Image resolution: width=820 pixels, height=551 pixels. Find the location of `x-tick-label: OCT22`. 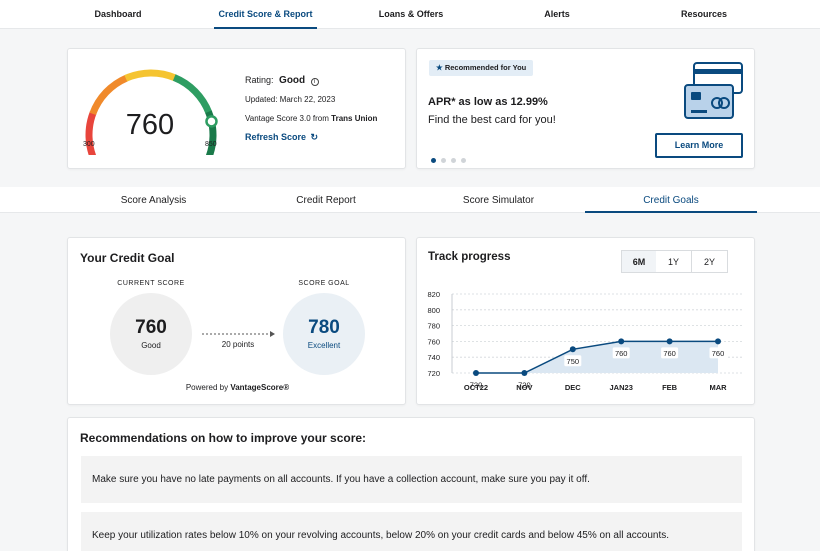

x-tick-label: OCT22 is located at coordinates (476, 387).